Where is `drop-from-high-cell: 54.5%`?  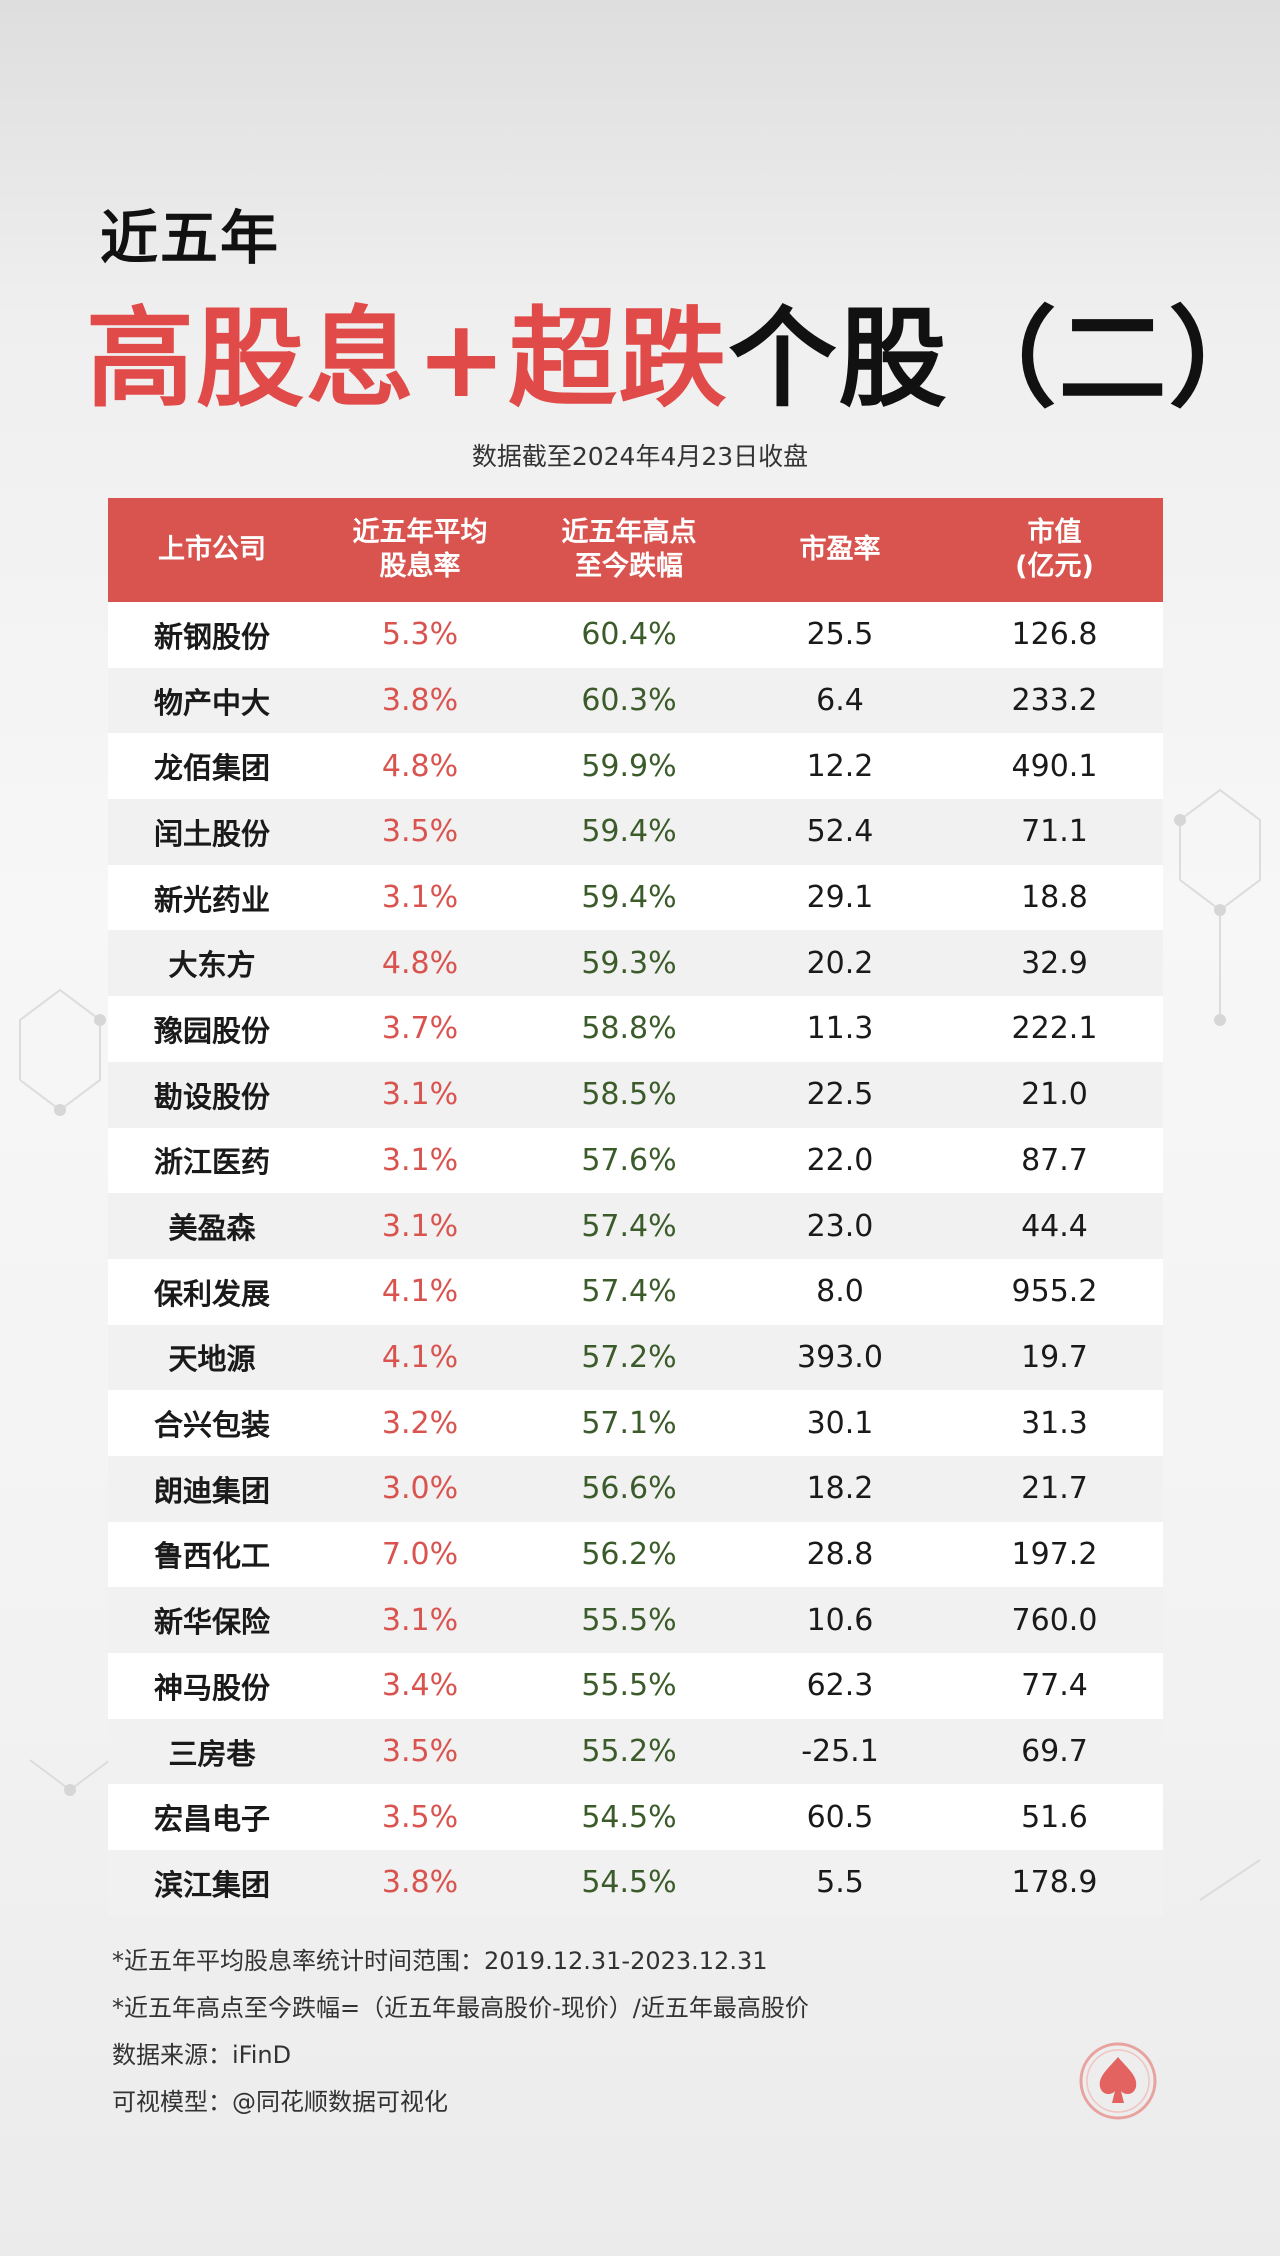 drop-from-high-cell: 54.5% is located at coordinates (629, 1817).